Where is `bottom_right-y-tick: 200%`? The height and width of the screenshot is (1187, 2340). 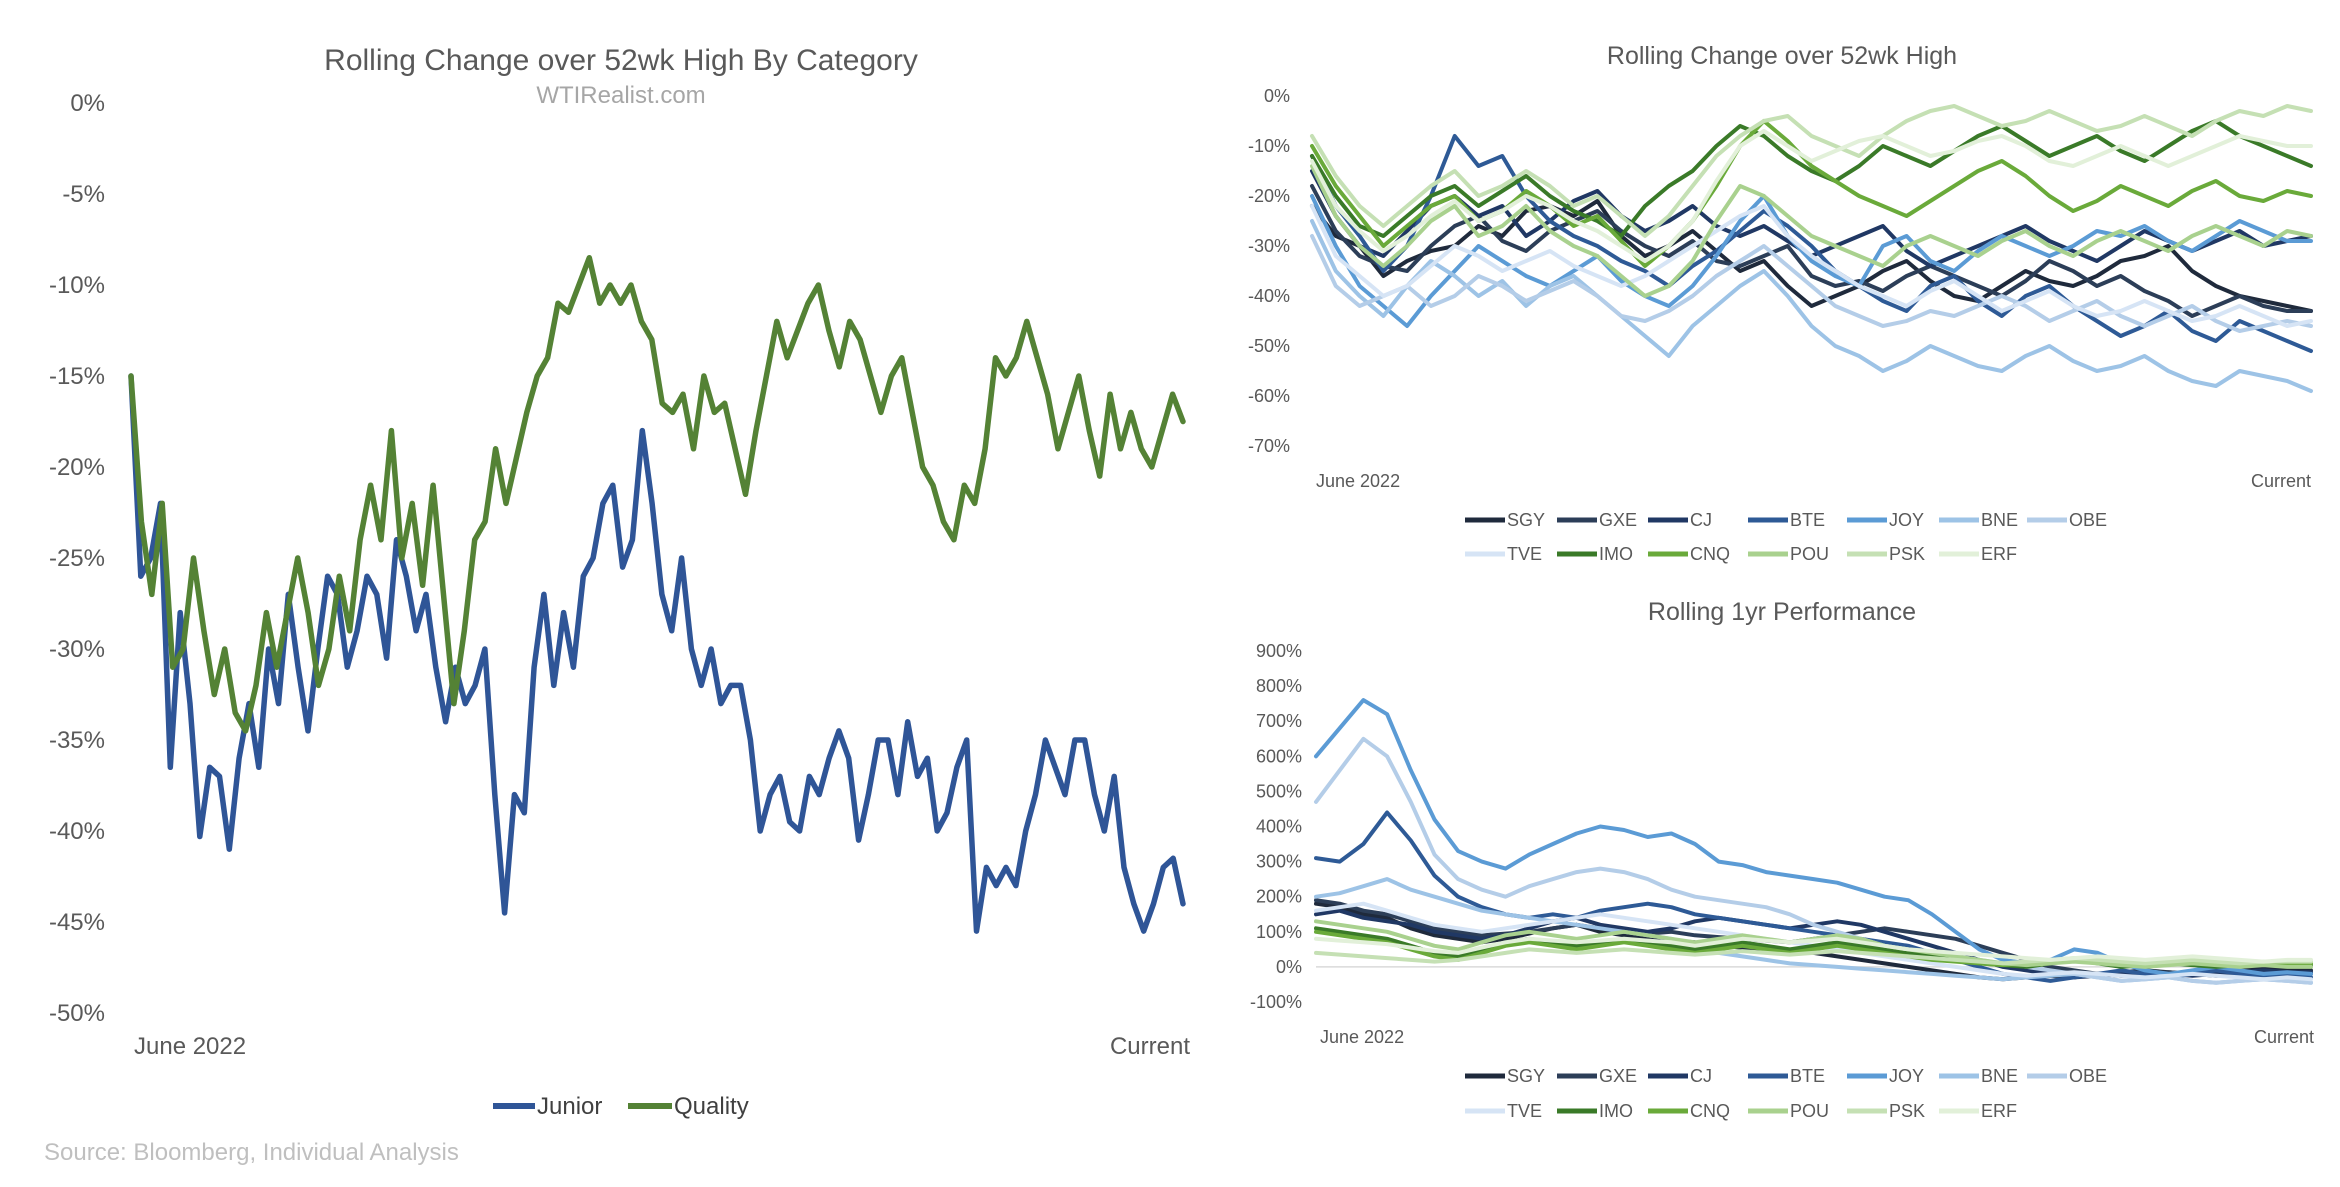 bottom_right-y-tick: 200% is located at coordinates (1279, 897).